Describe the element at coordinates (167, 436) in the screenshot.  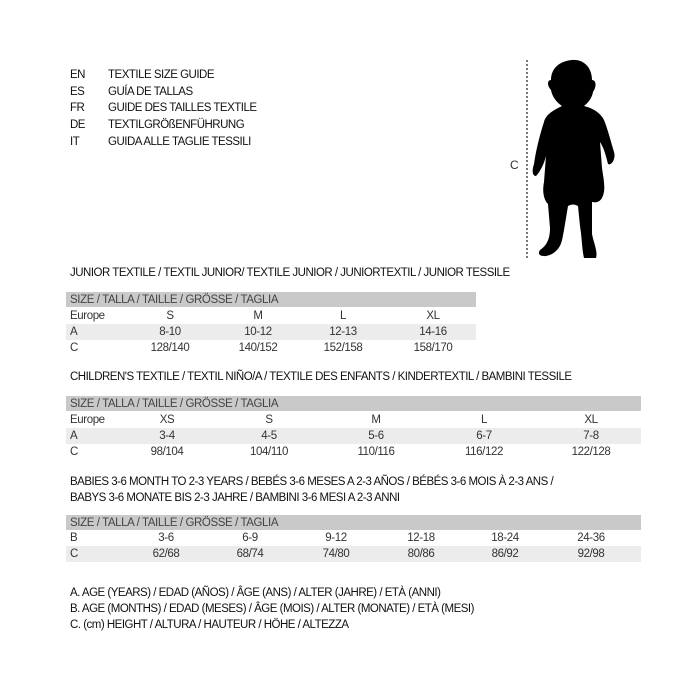
I see `table-cell: 3-4` at that location.